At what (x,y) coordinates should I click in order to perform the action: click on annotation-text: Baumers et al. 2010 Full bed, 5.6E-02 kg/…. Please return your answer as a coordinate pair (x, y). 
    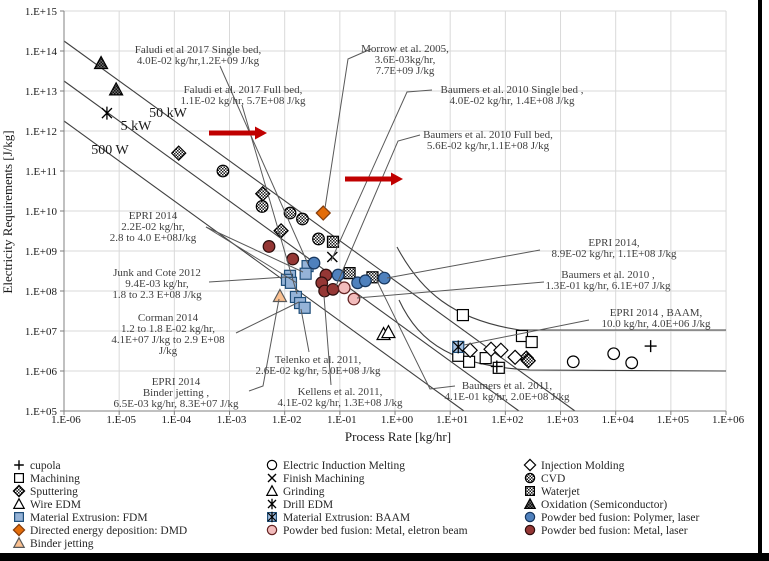
    Looking at the image, I should click on (488, 140).